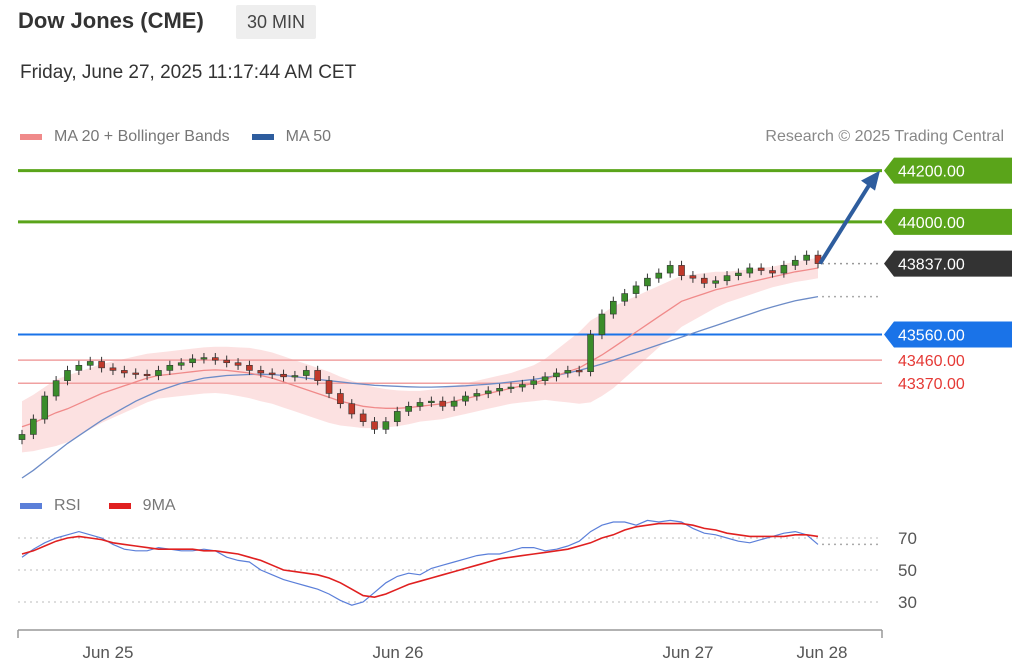 The image size is (1024, 669). What do you see at coordinates (931, 361) in the screenshot?
I see `support-label: 43460.00` at bounding box center [931, 361].